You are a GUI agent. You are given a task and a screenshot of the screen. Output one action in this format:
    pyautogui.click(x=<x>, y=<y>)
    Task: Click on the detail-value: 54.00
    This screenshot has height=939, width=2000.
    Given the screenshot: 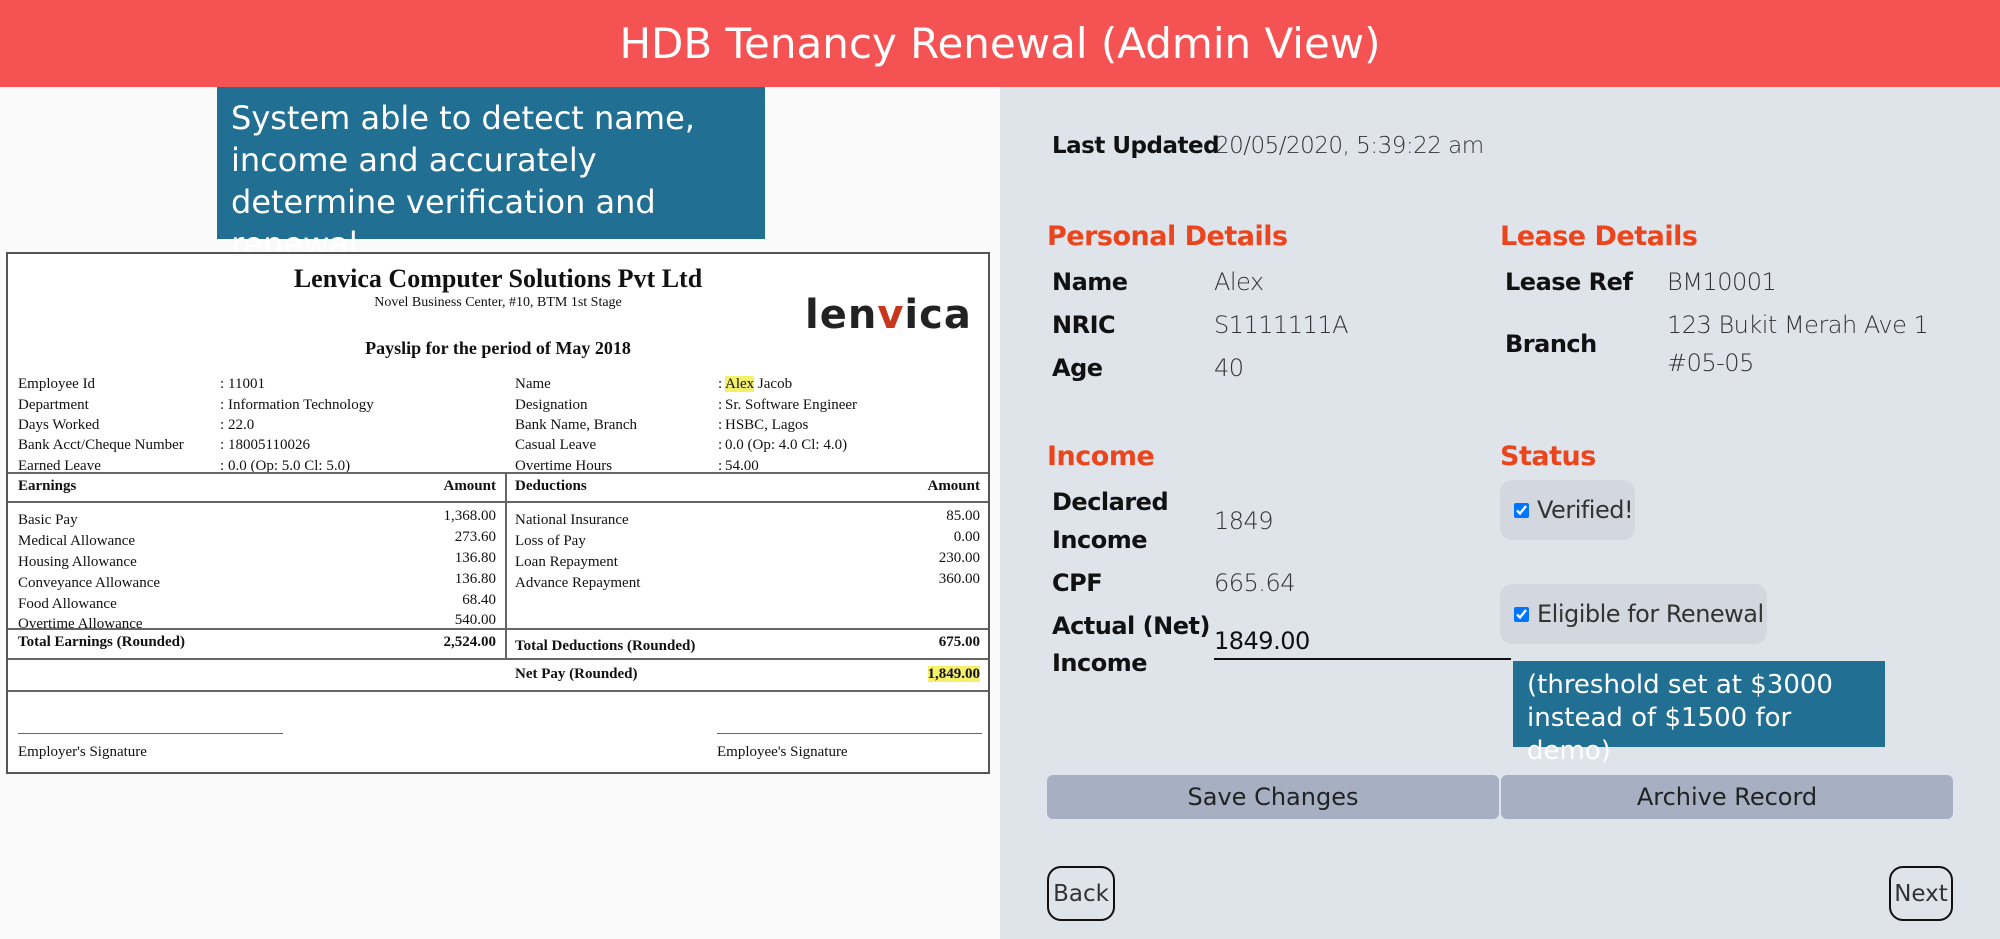 What is the action you would take?
    pyautogui.click(x=742, y=466)
    